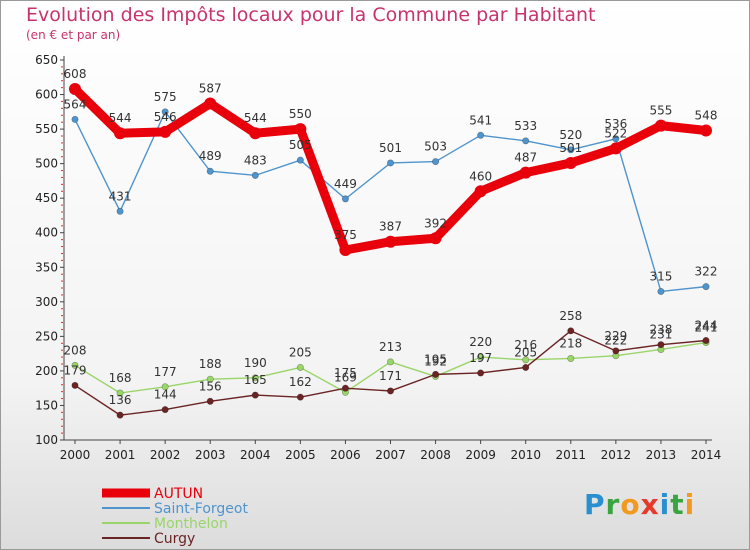 This screenshot has height=550, width=750. What do you see at coordinates (46, 371) in the screenshot?
I see `y-tick-label: 200` at bounding box center [46, 371].